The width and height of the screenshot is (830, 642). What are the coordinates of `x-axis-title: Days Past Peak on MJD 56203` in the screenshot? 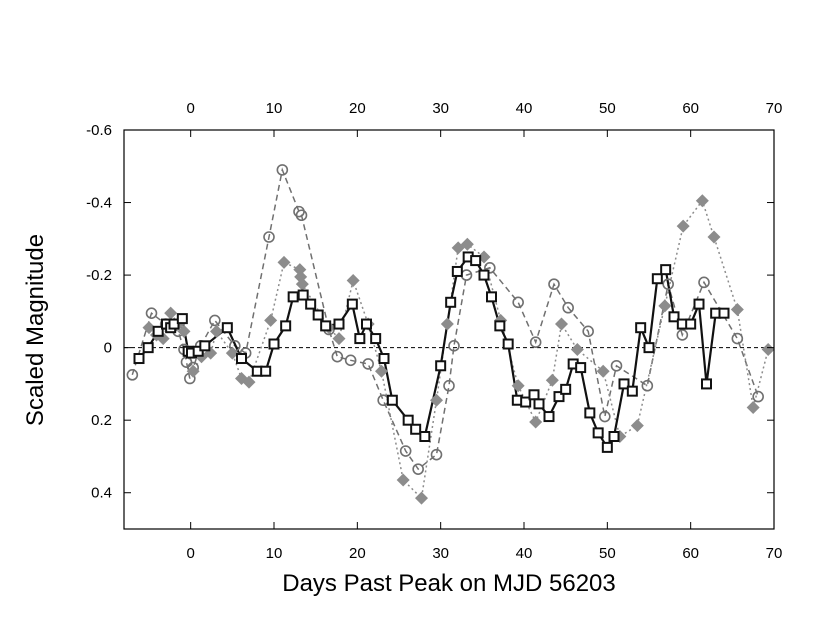 It's located at (449, 583).